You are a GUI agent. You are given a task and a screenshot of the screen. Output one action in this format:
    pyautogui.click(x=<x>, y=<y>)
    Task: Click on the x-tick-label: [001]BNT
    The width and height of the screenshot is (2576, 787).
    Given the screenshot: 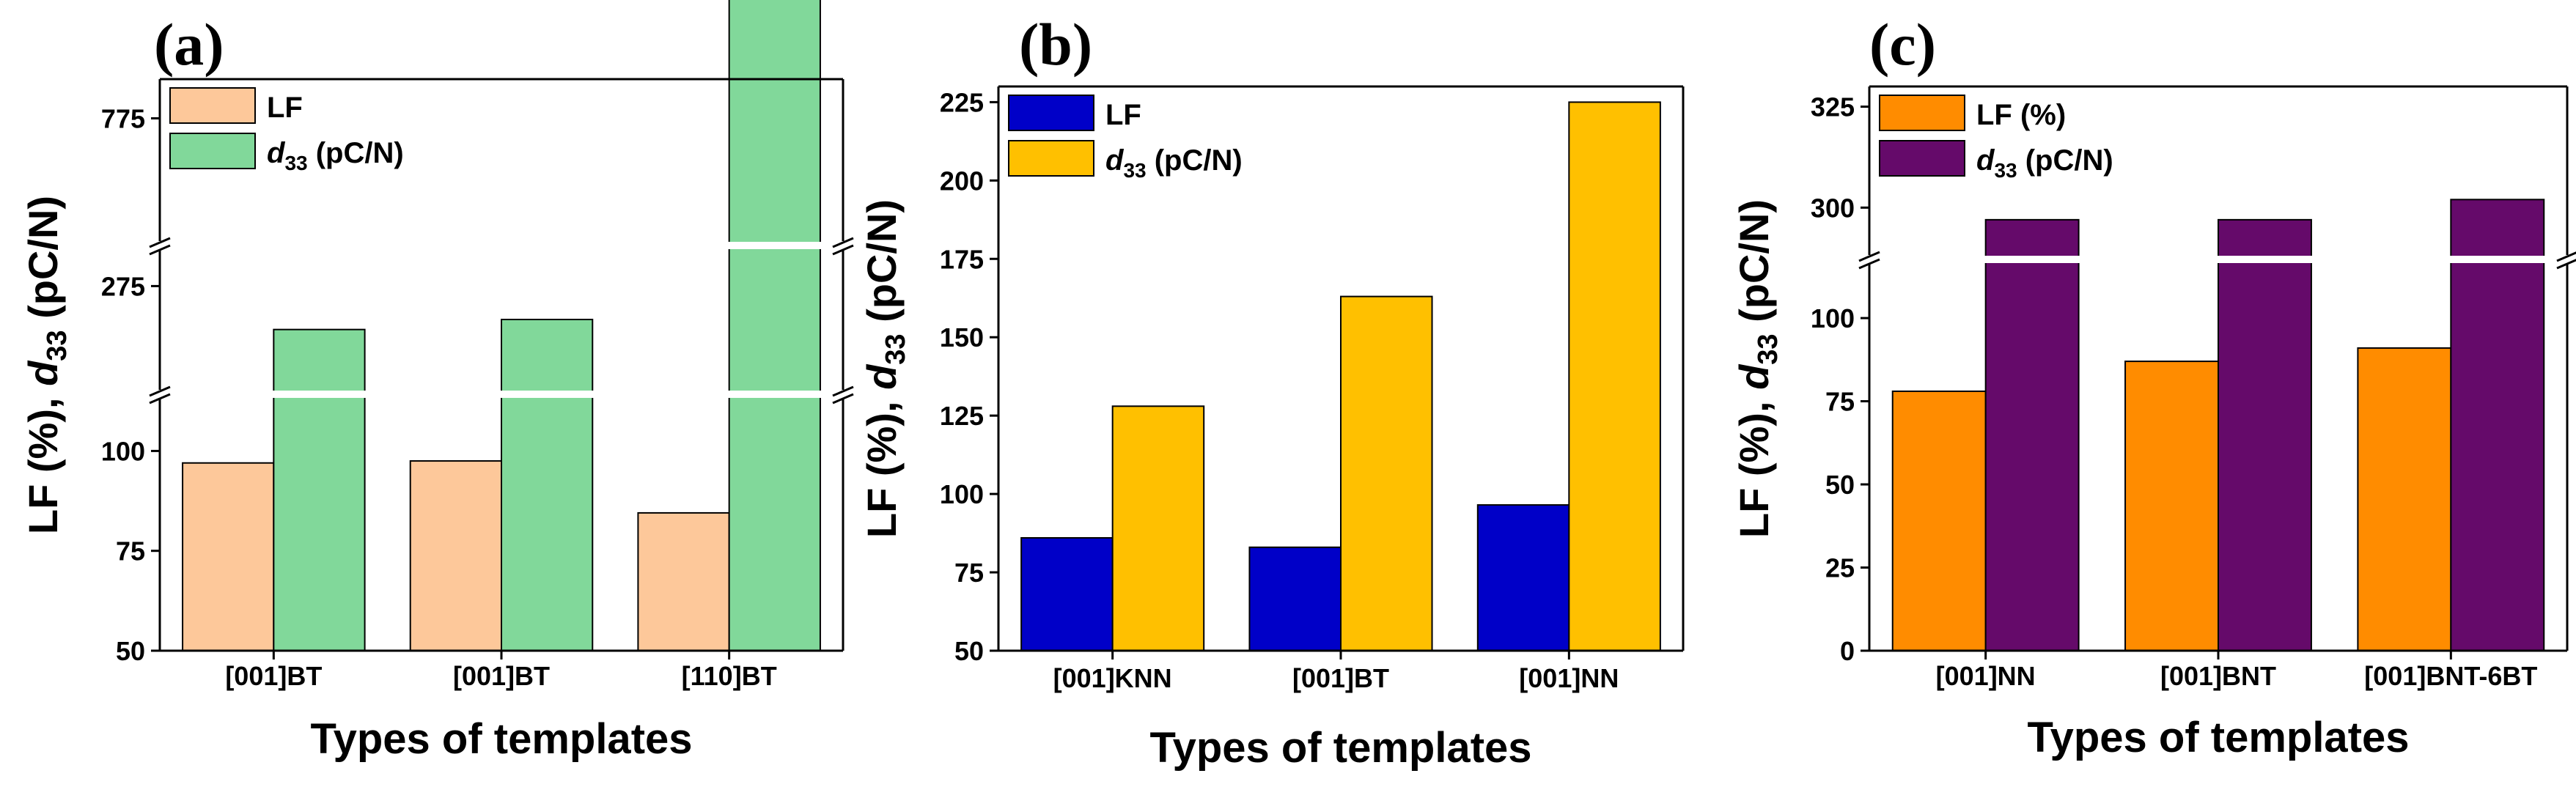 What is the action you would take?
    pyautogui.click(x=2218, y=676)
    